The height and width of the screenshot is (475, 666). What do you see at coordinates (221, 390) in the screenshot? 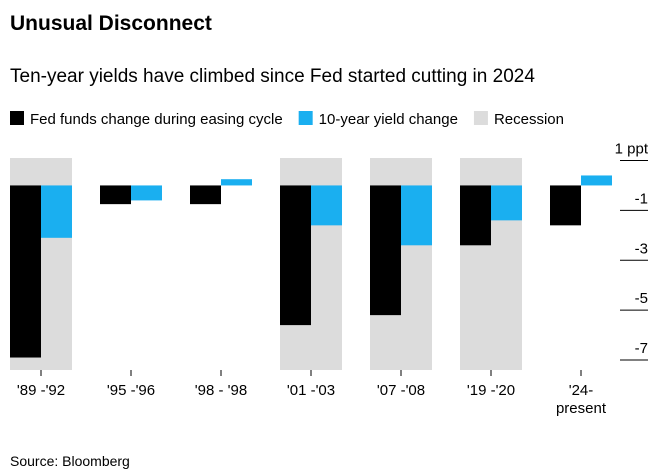
I see `x-tick-label: '98 - '98` at bounding box center [221, 390].